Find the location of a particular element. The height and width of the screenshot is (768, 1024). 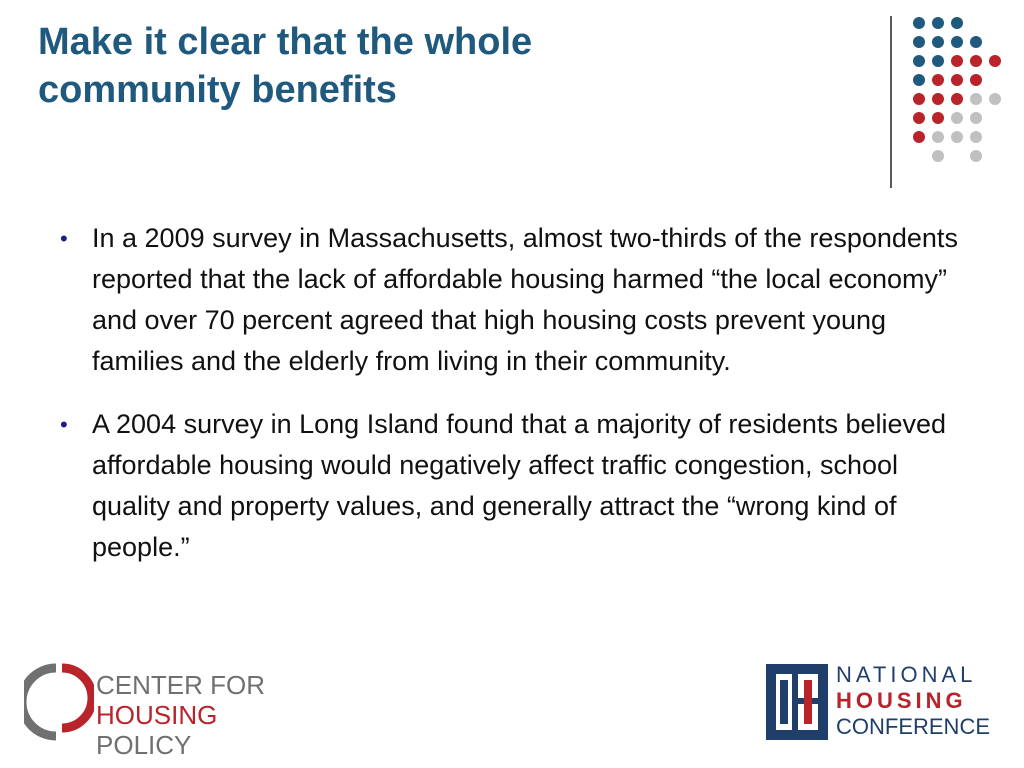

chp-wordmark: CENTER FOR HOUSING POLICY is located at coordinates (205, 715).